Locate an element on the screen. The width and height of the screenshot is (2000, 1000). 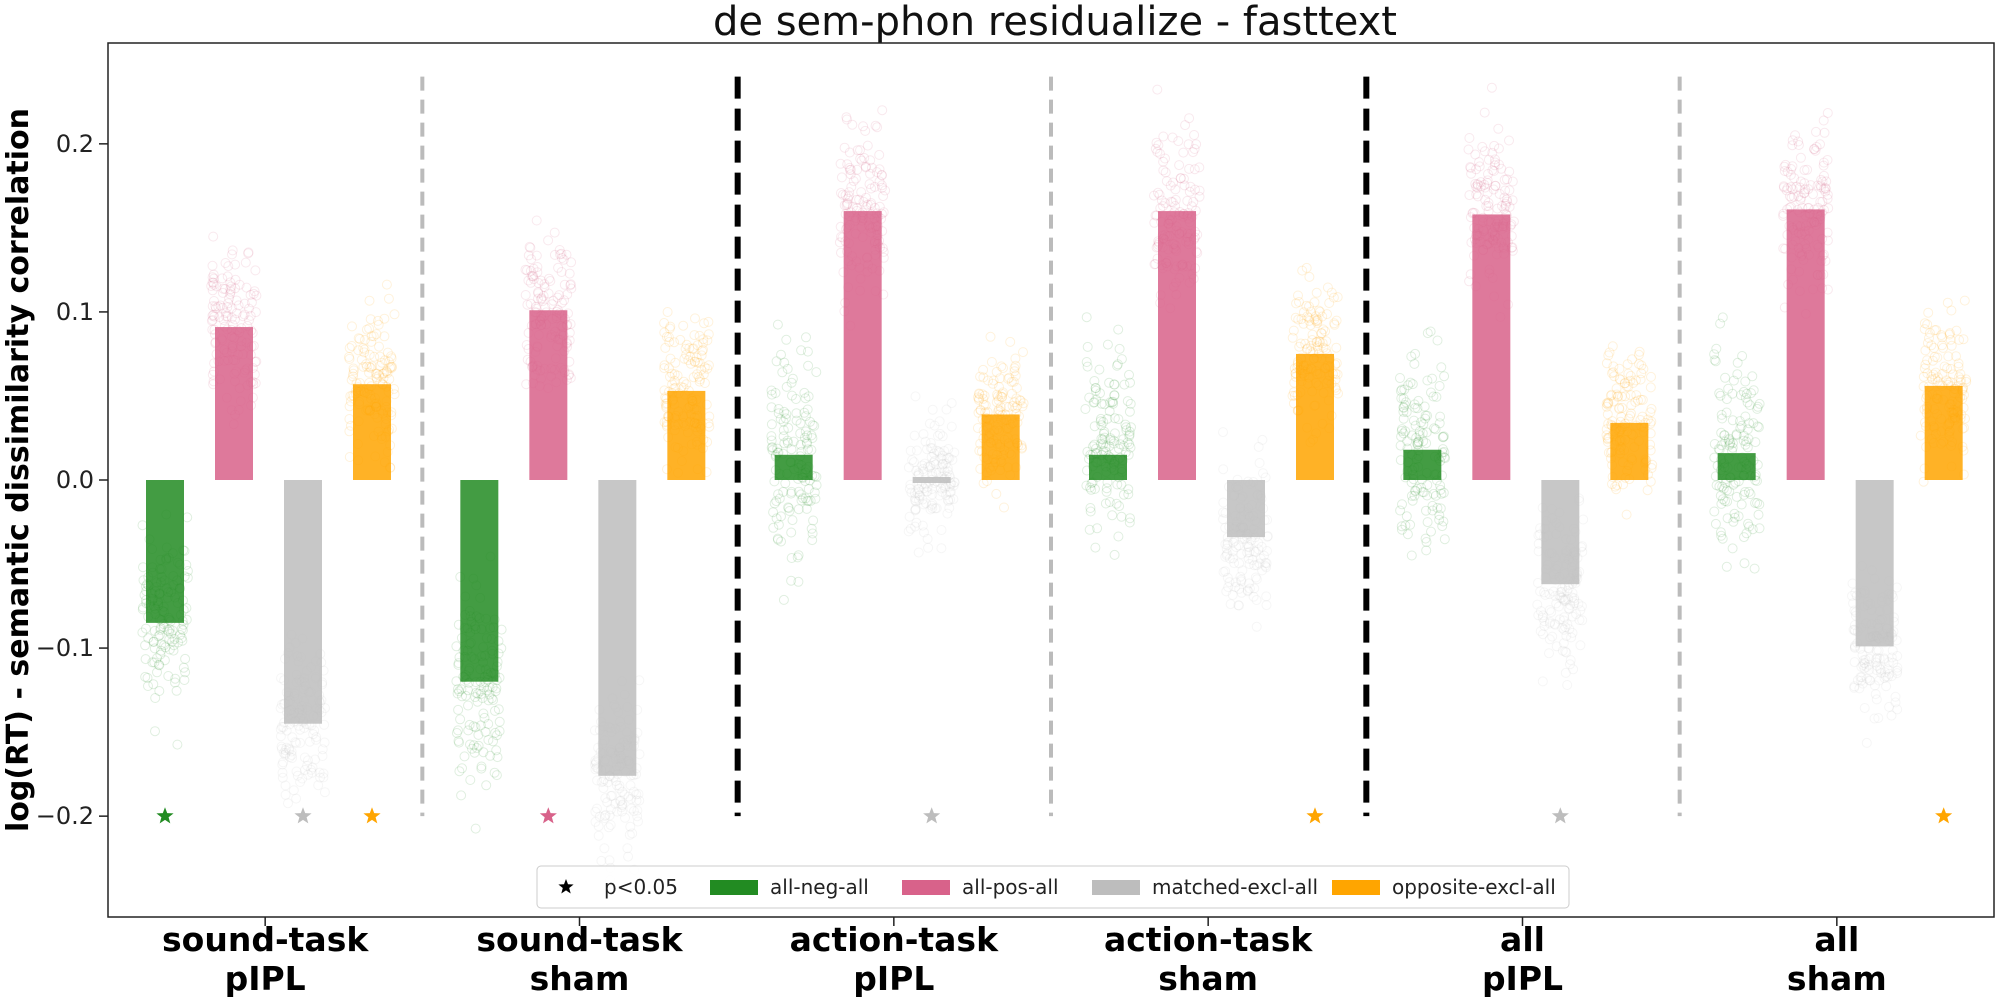
group-label-line1: sound-task is located at coordinates (265, 939).